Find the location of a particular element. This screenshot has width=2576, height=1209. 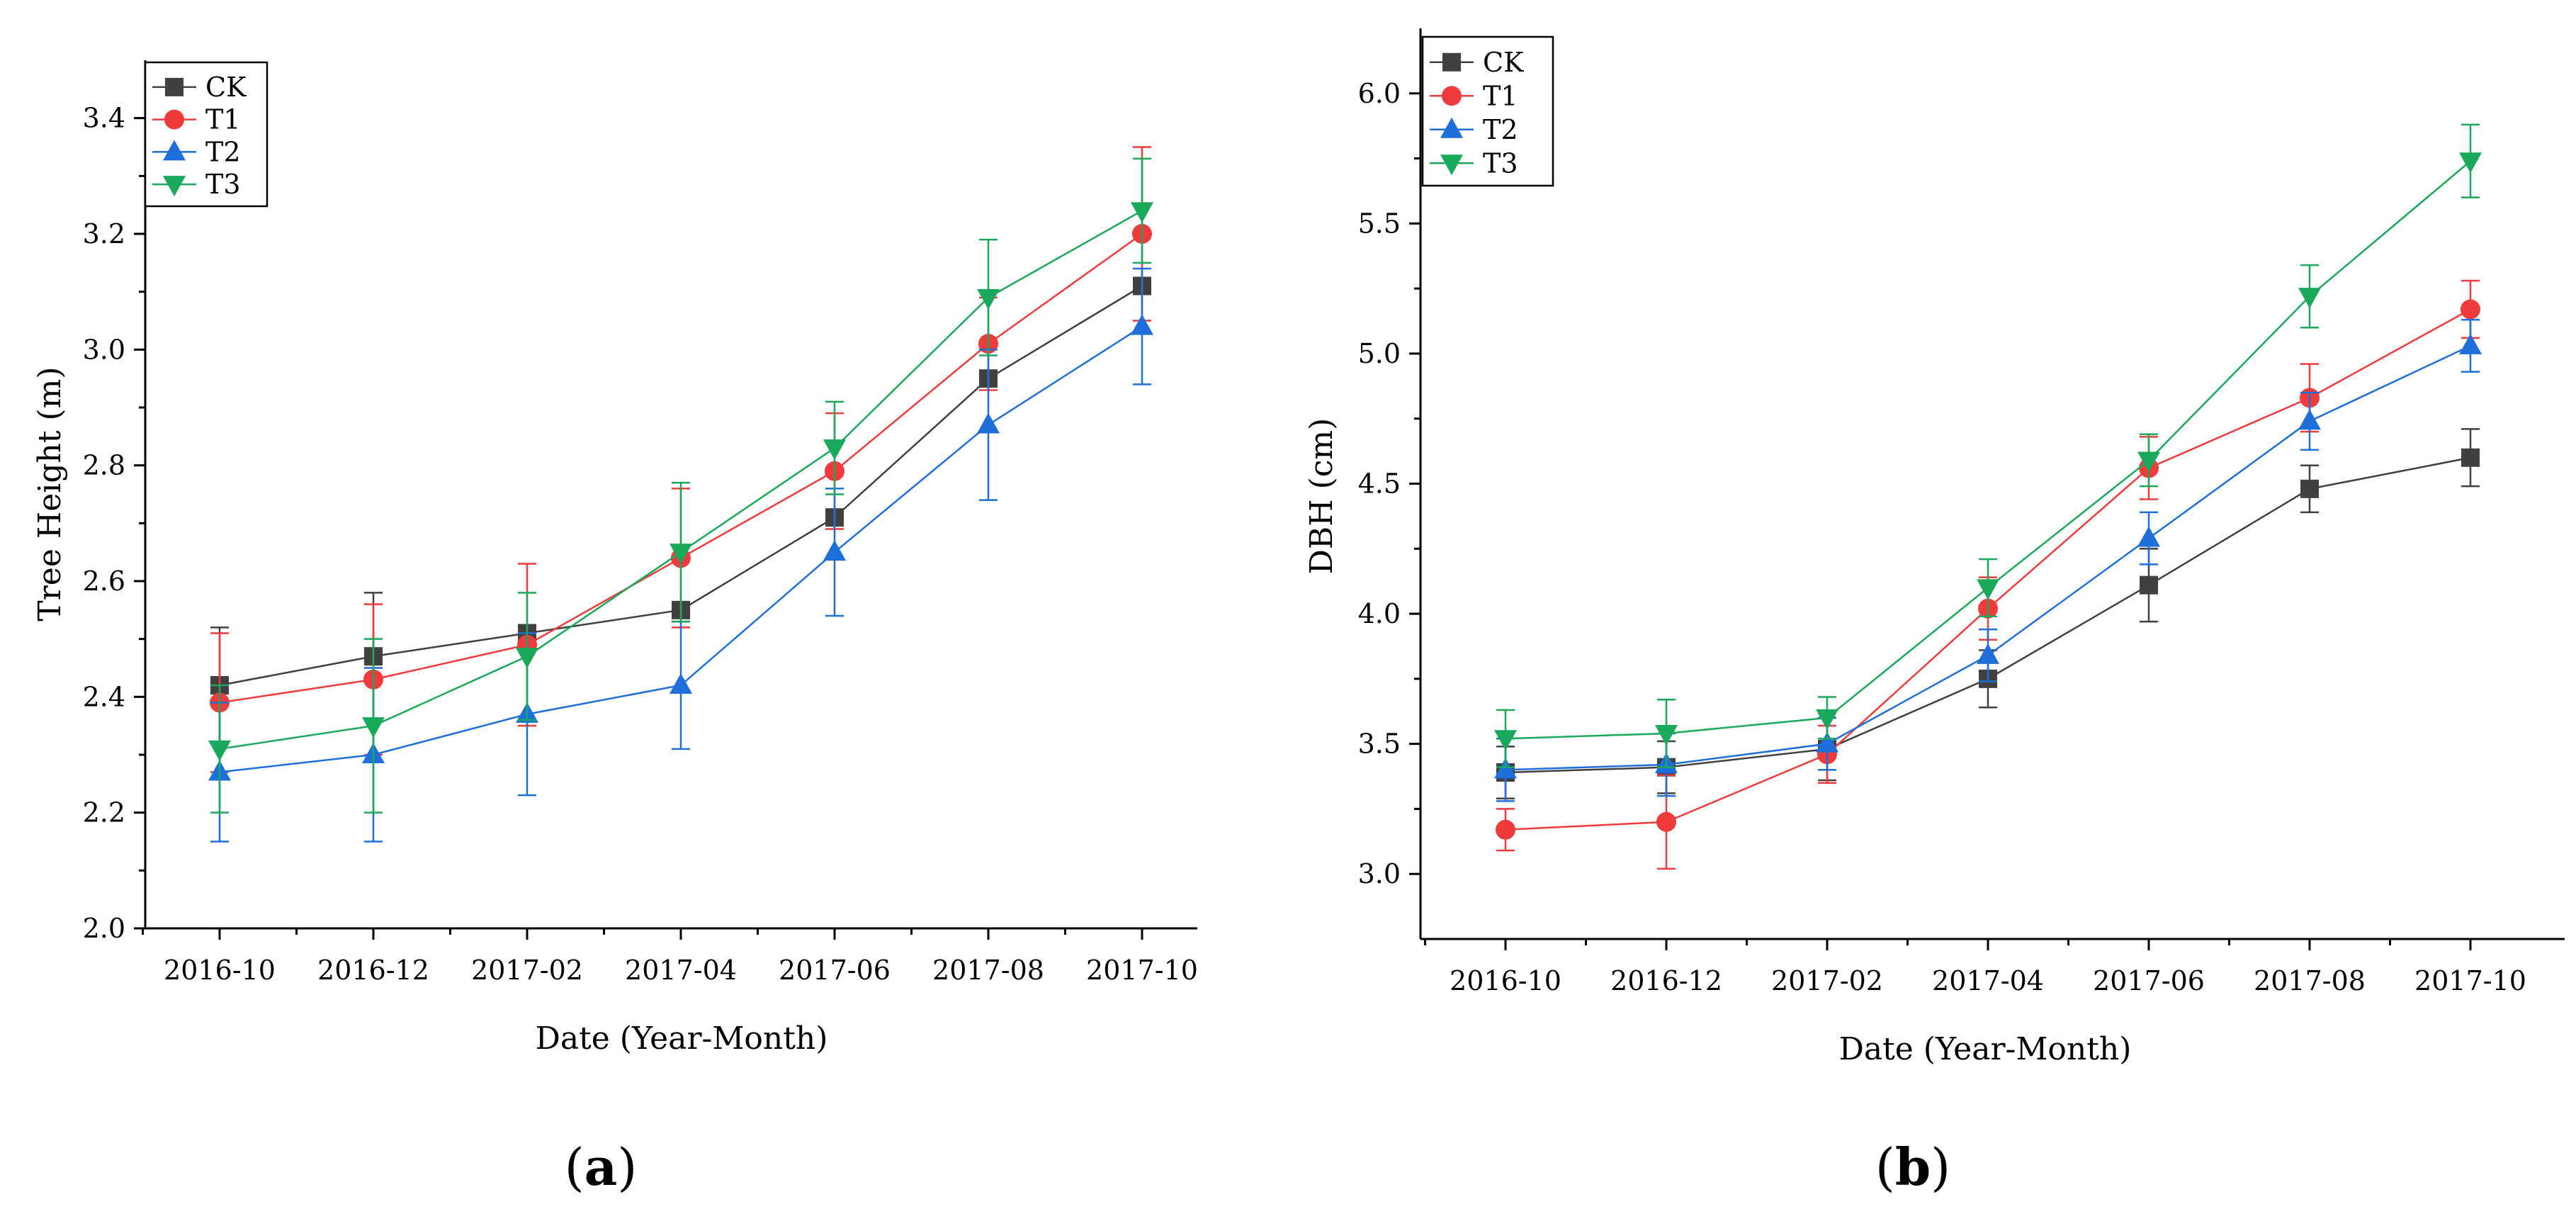

panel-a-legend-label-t1: T1 is located at coordinates (223, 119).